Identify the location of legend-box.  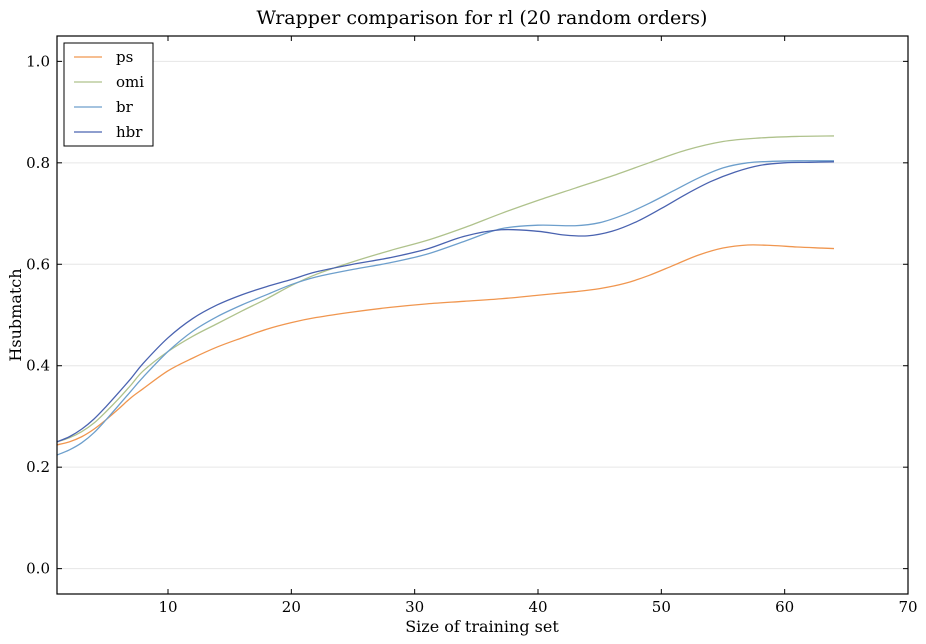
(108, 94).